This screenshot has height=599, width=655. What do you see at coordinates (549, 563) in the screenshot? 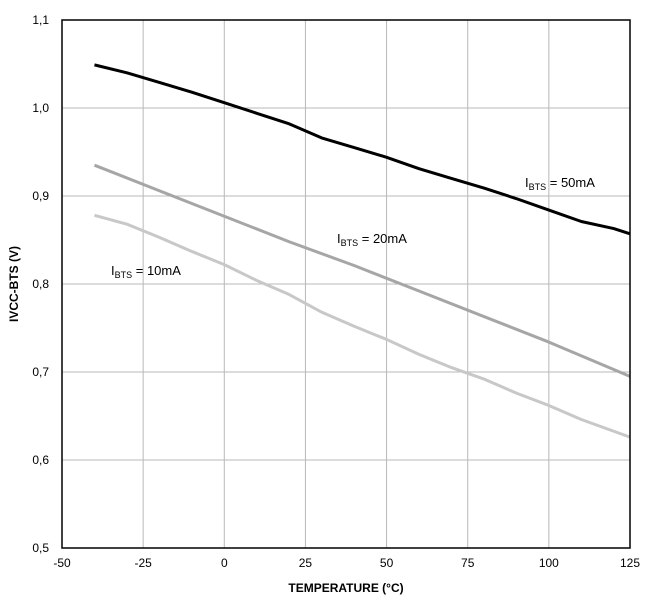
I see `x-tick-label: 100` at bounding box center [549, 563].